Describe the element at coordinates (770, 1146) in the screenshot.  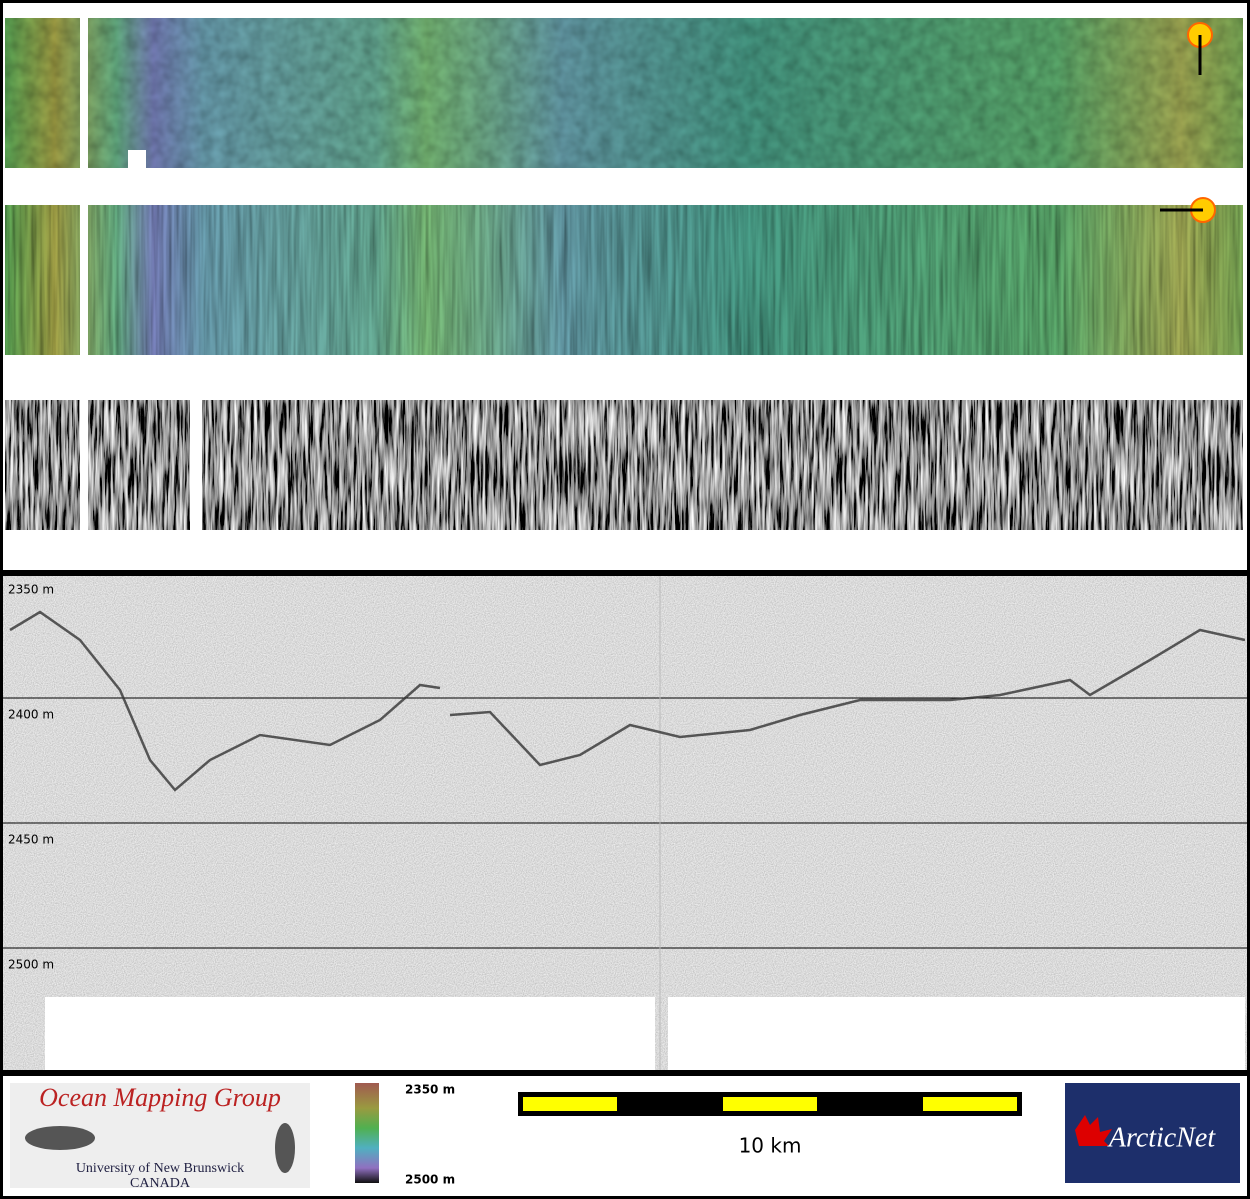
I see `scale-label: 10 km` at that location.